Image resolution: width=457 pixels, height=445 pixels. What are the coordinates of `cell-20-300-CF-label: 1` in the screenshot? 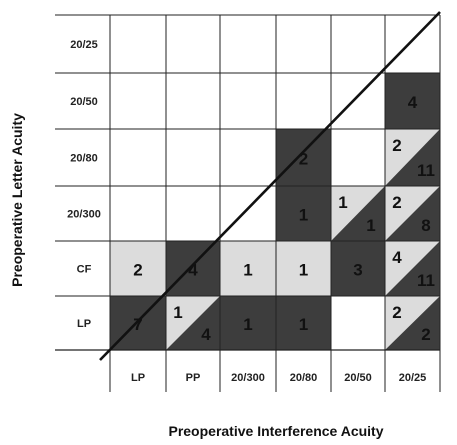 It's located at (247, 270).